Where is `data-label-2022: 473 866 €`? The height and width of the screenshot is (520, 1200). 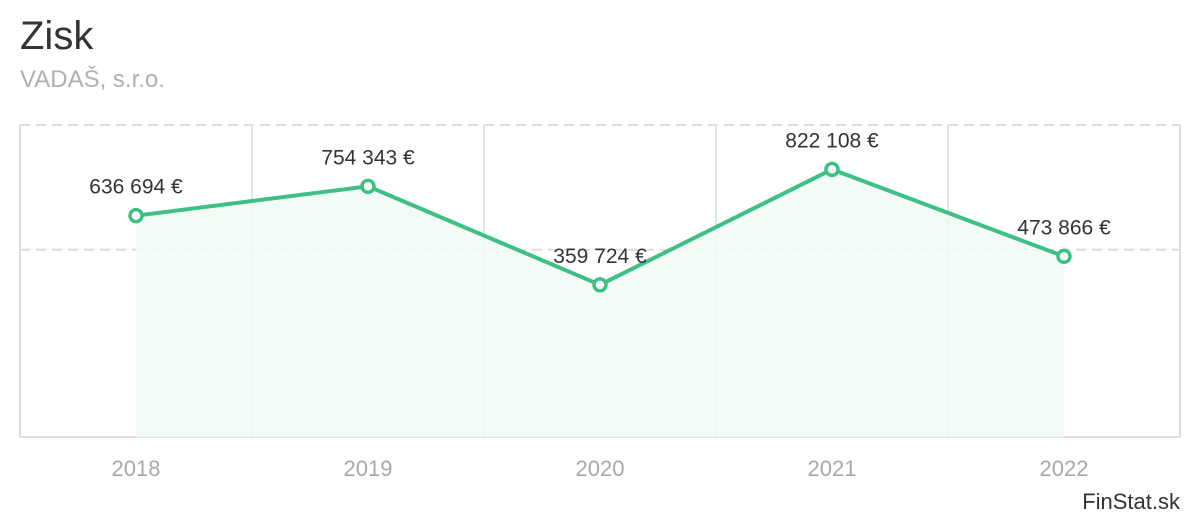
data-label-2022: 473 866 € is located at coordinates (1064, 227).